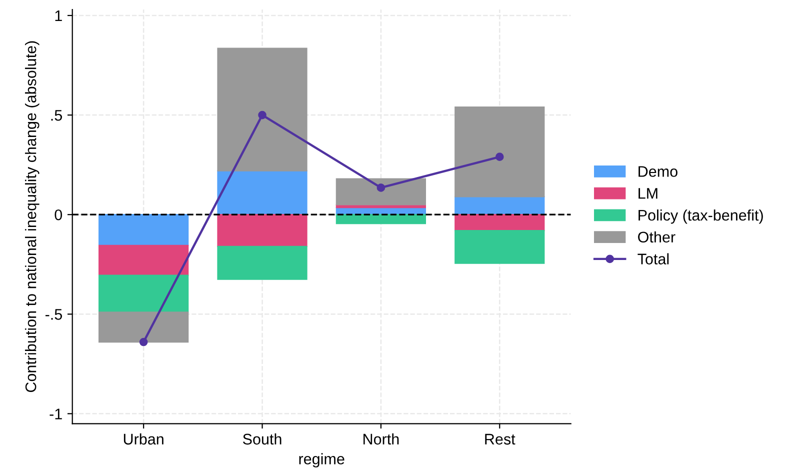 This screenshot has height=476, width=804. I want to click on y-tick-label: -1, so click(56, 414).